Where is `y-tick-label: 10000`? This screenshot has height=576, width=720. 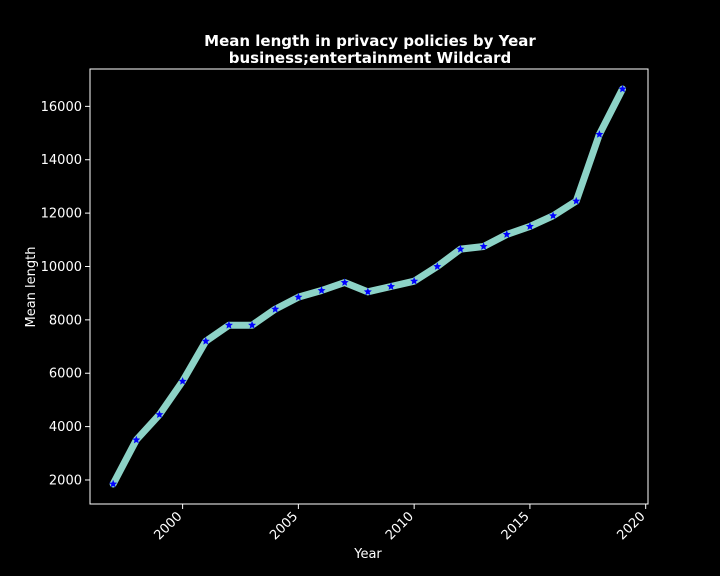 y-tick-label: 10000 is located at coordinates (61, 267).